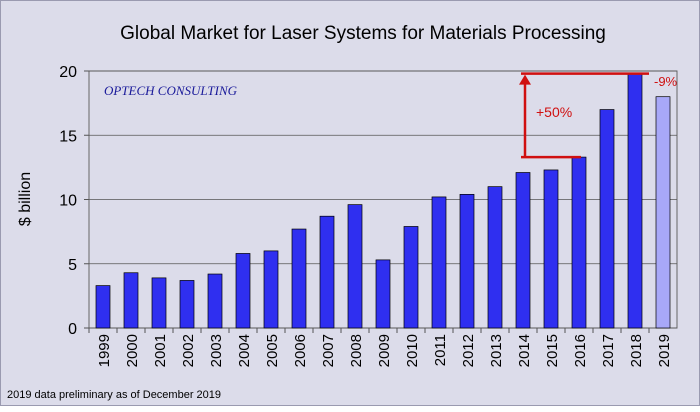  What do you see at coordinates (554, 112) in the screenshot?
I see `growth-label: +50%` at bounding box center [554, 112].